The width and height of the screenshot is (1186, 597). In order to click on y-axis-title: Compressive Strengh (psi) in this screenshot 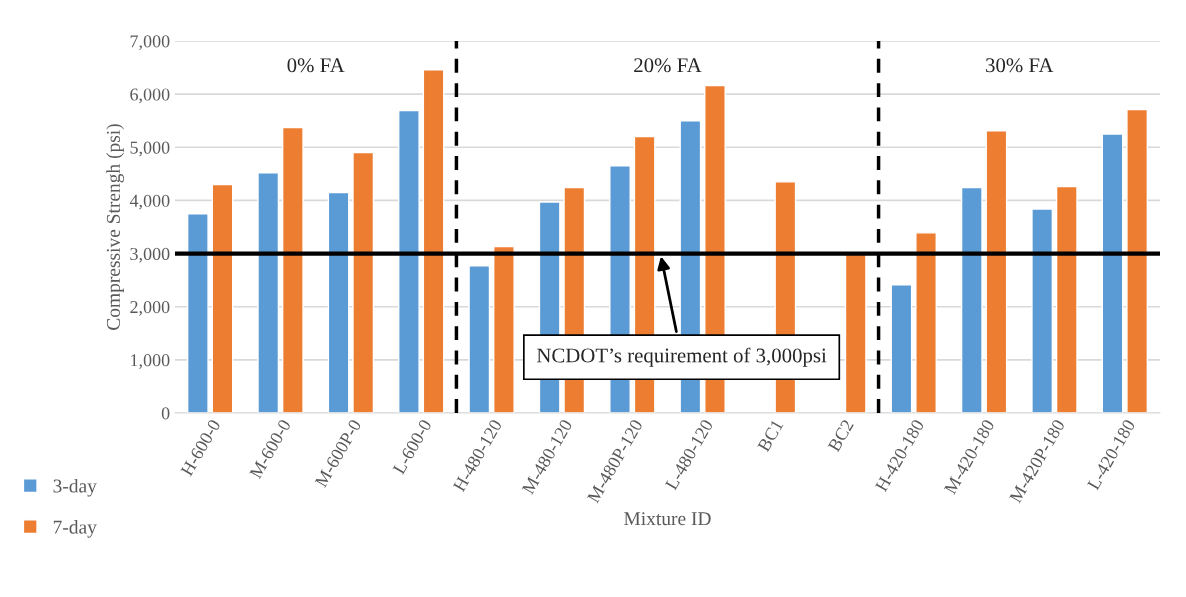, I will do `click(115, 227)`.